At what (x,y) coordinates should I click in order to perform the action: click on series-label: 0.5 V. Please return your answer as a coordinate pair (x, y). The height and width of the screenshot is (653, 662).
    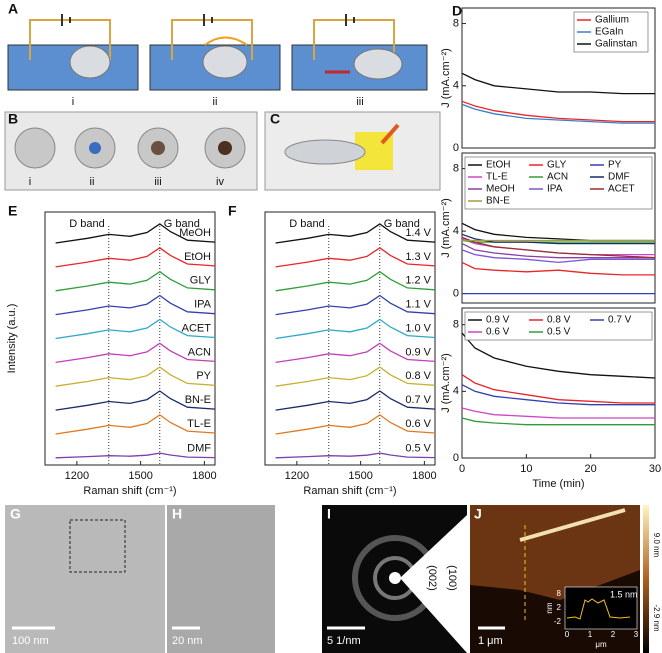
    Looking at the image, I should click on (418, 449).